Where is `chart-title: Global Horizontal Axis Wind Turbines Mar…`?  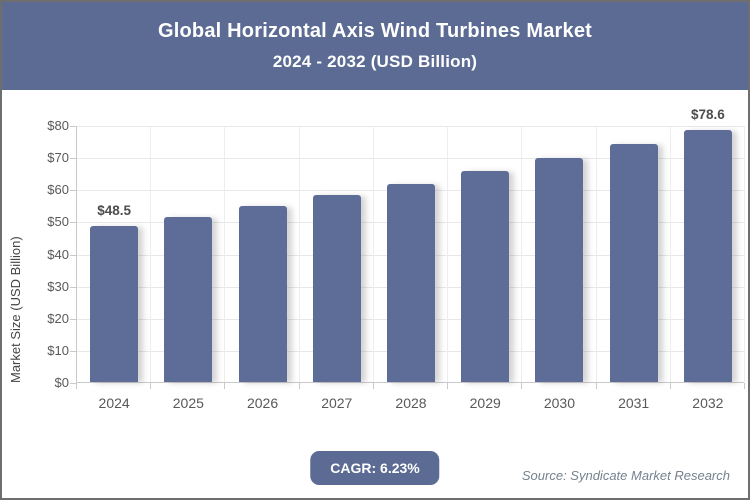 chart-title: Global Horizontal Axis Wind Turbines Mar… is located at coordinates (375, 31).